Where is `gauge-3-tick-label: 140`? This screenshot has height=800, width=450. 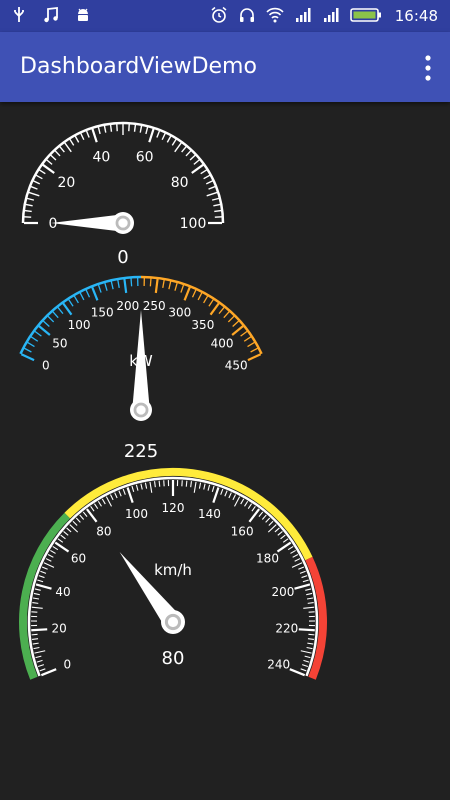
gauge-3-tick-label: 140 is located at coordinates (209, 514).